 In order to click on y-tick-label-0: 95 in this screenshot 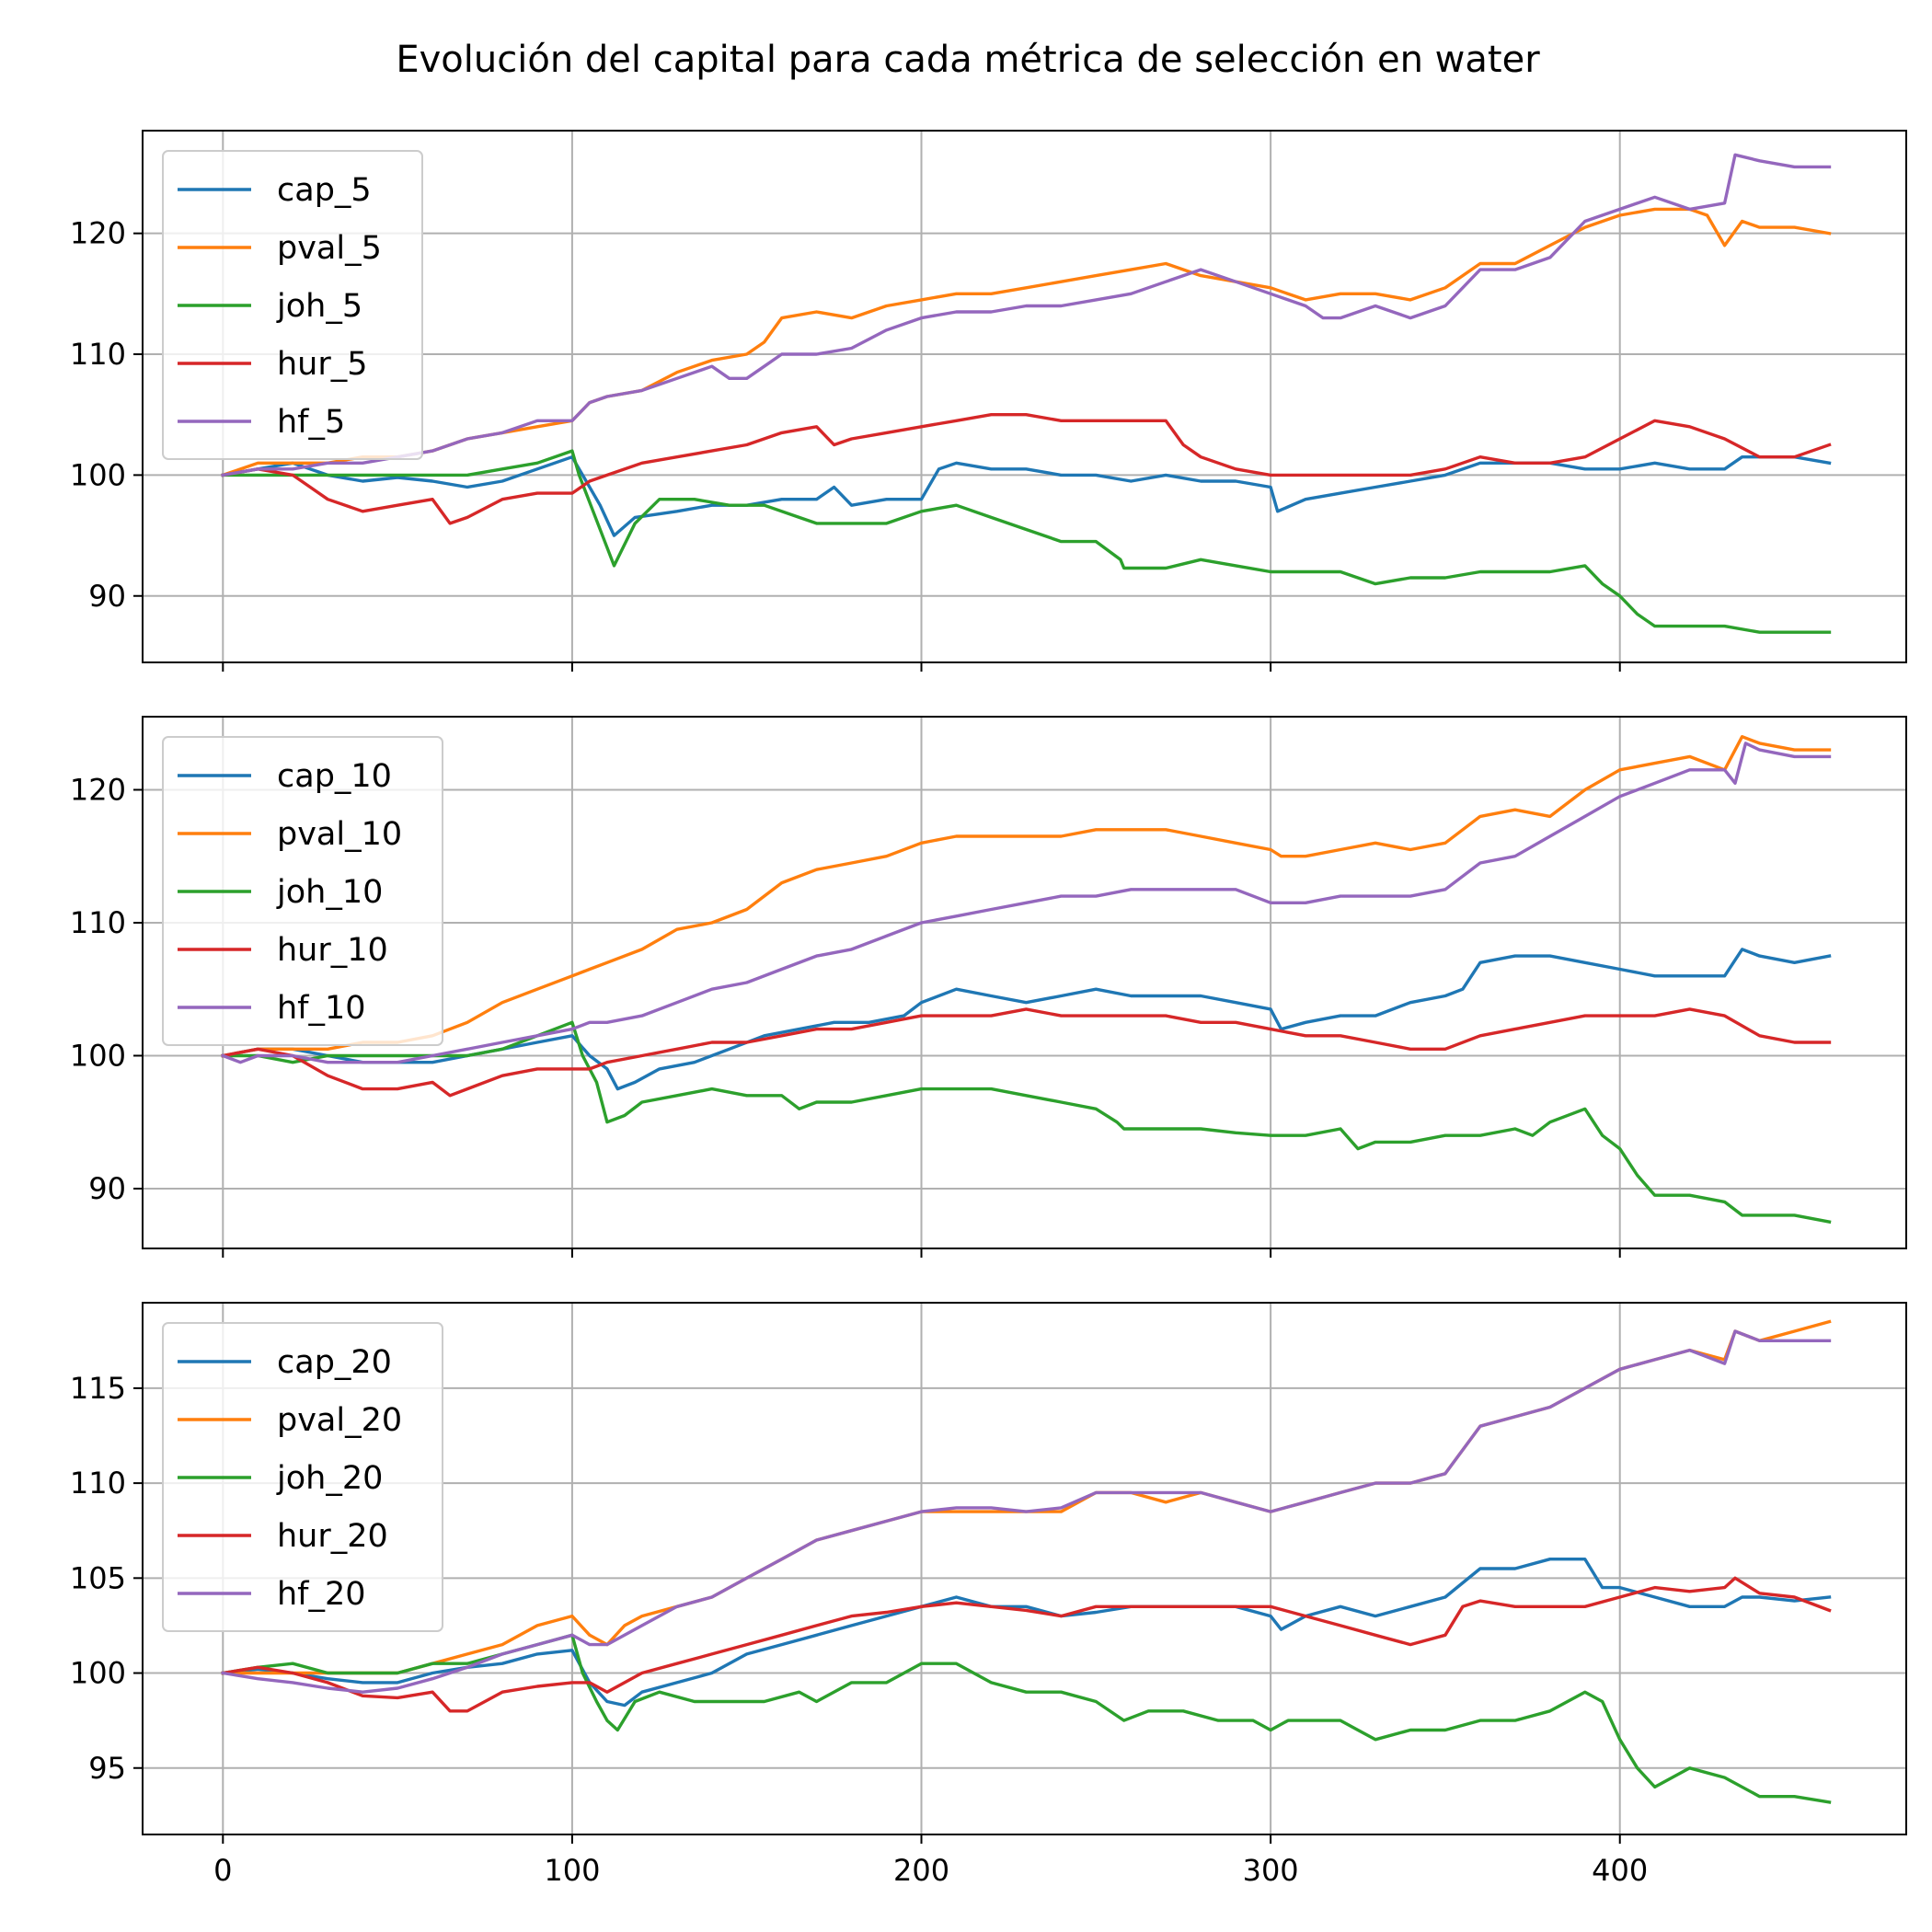, I will do `click(107, 1768)`.